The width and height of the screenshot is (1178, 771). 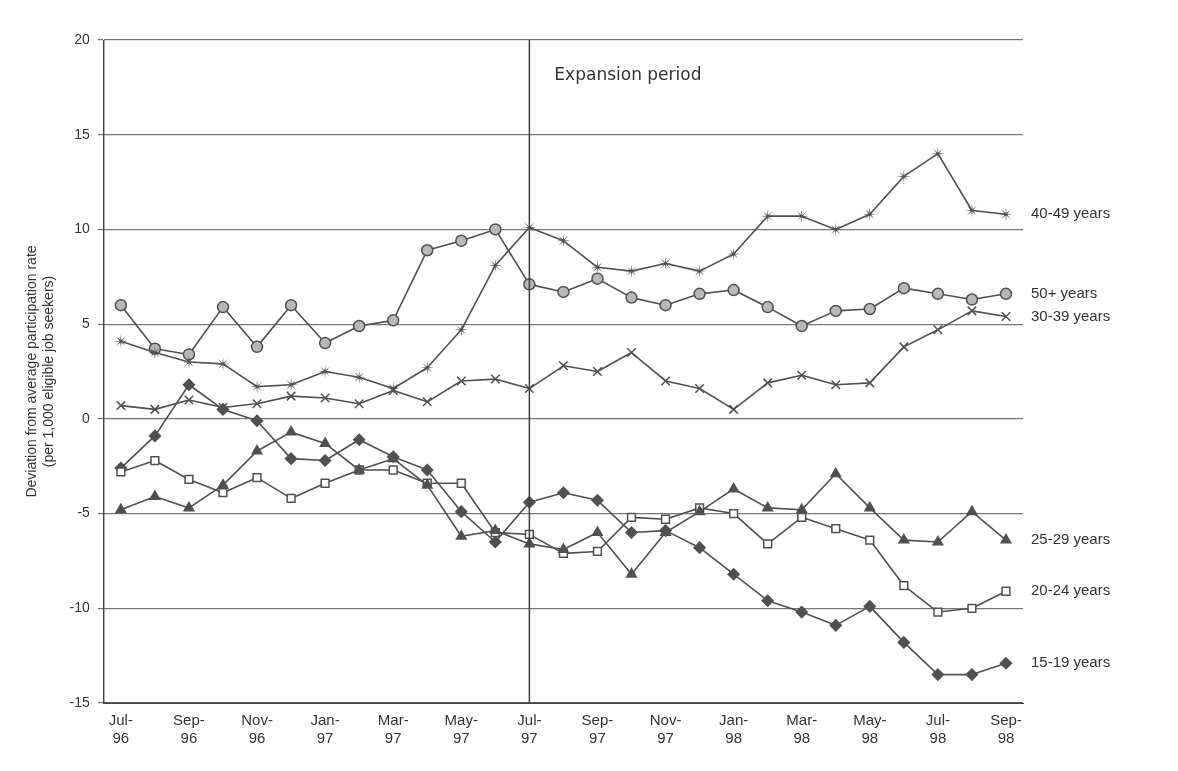 I want to click on x-tick-label: Nov-97, so click(x=665, y=729).